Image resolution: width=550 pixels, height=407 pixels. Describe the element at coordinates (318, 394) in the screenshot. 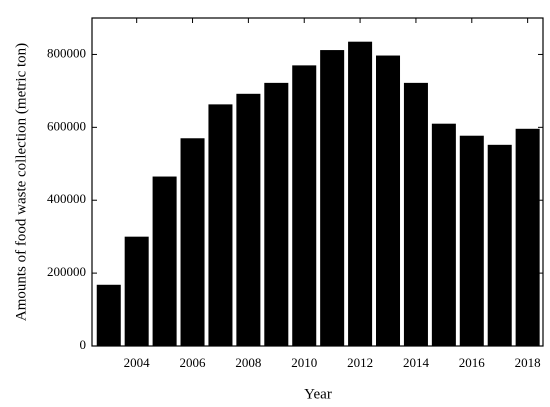

I see `x-axis-label: Year` at that location.